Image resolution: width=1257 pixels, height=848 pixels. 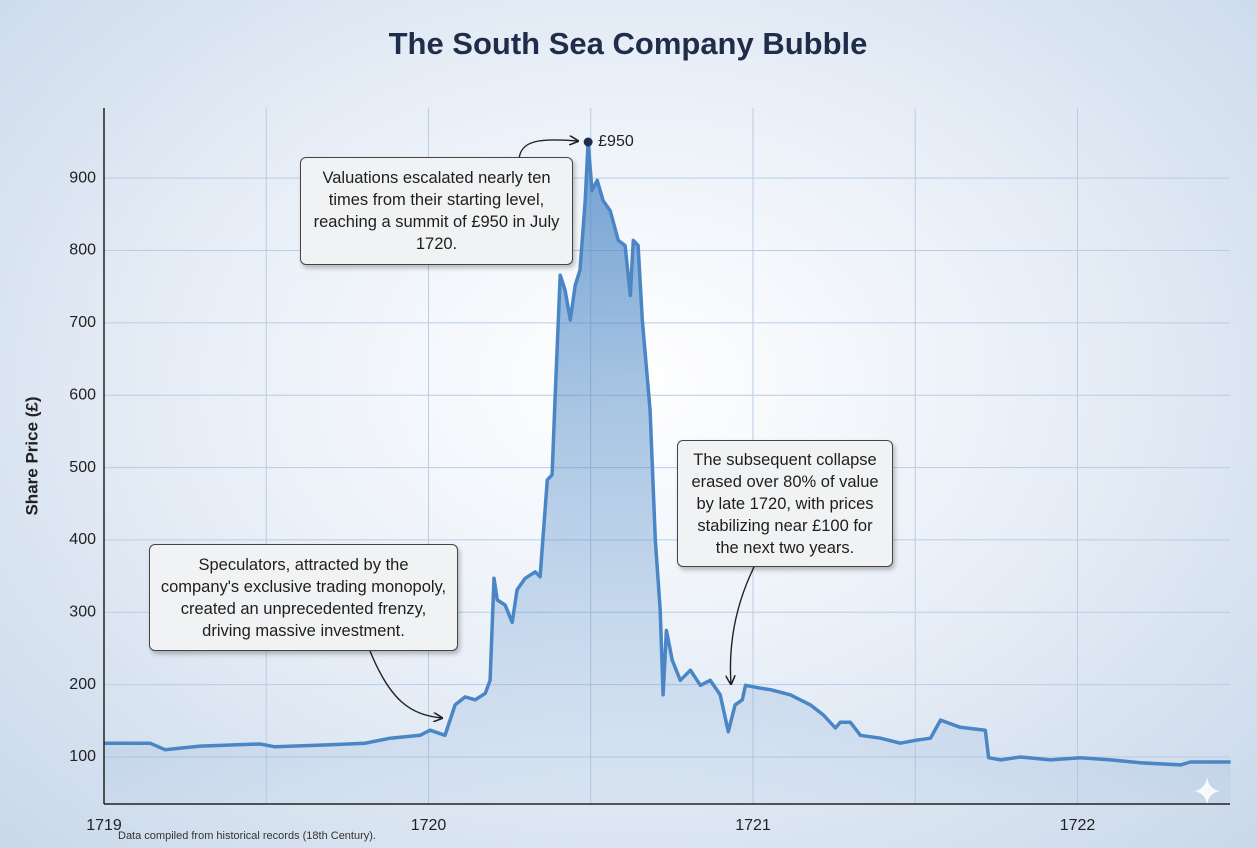 What do you see at coordinates (82, 539) in the screenshot?
I see `y-tick-label: 400` at bounding box center [82, 539].